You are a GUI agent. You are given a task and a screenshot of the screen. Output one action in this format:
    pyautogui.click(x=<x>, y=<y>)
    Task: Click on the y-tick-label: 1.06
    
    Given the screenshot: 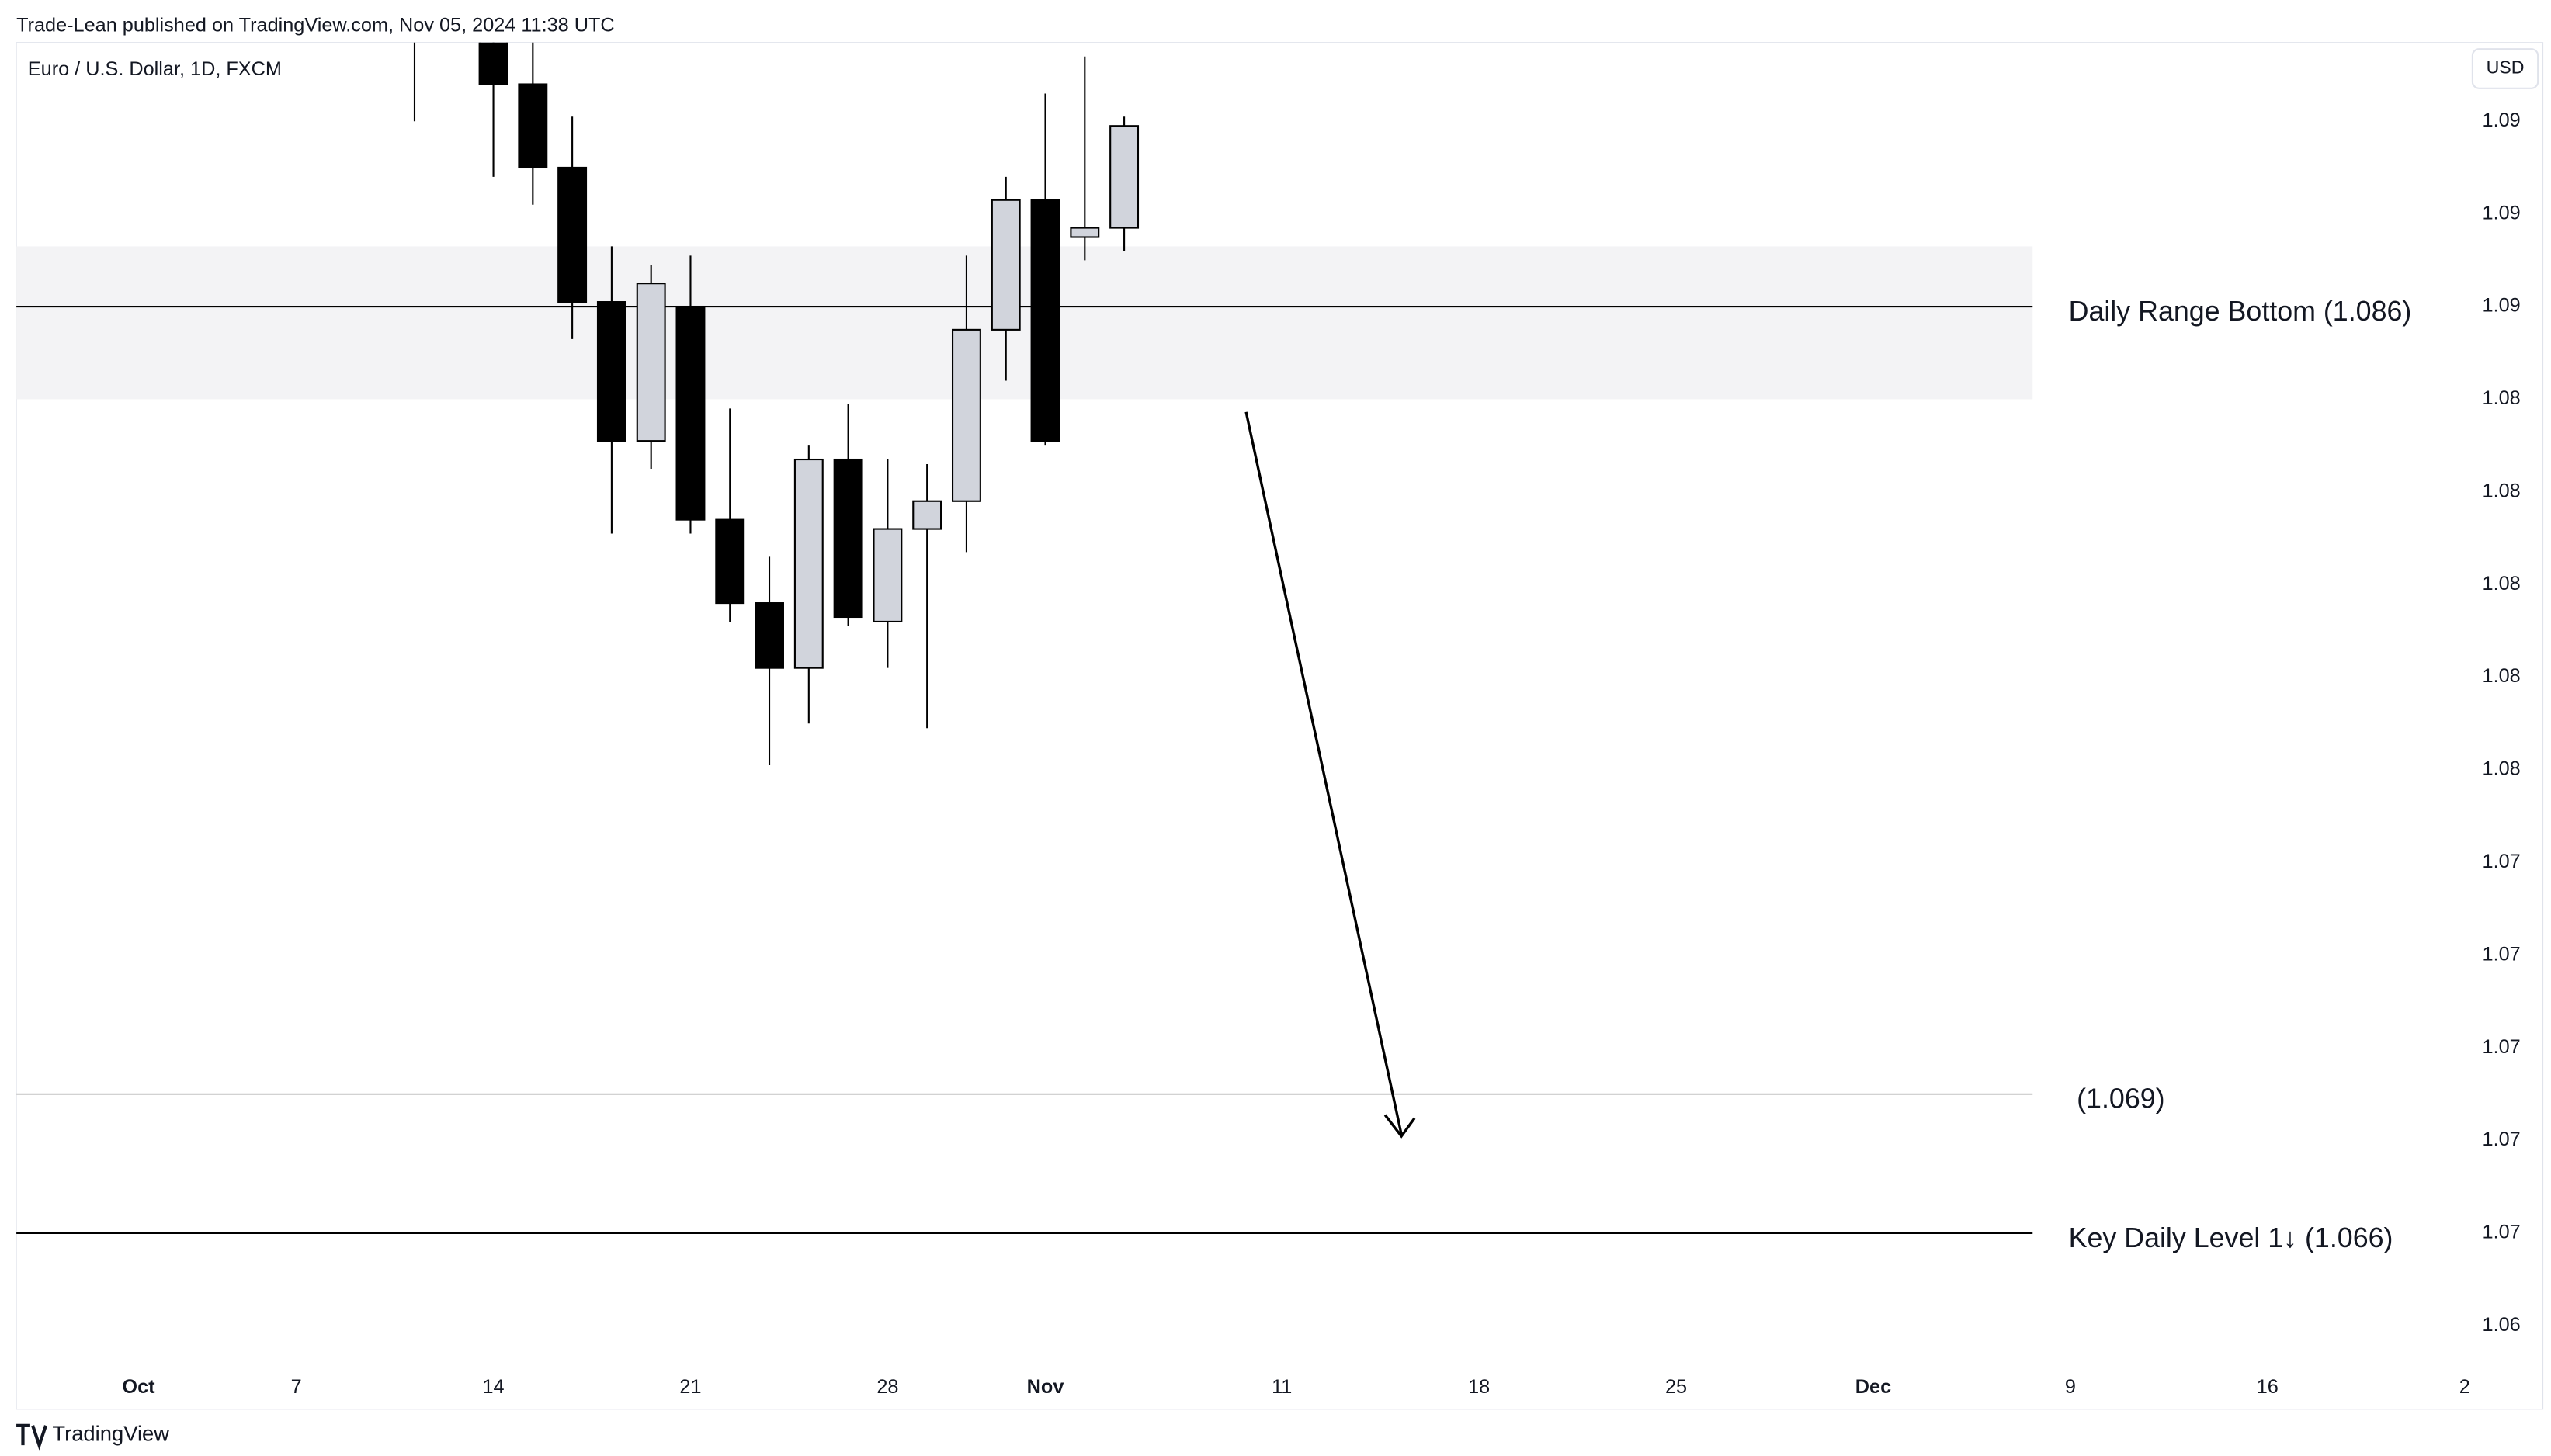 What is the action you would take?
    pyautogui.click(x=2502, y=1325)
    